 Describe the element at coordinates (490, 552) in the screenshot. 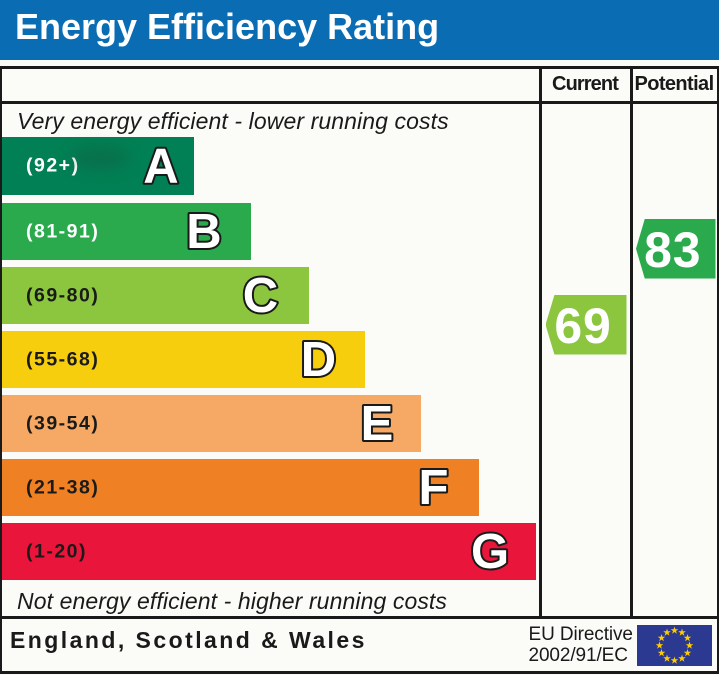

I see `svg-text: G` at that location.